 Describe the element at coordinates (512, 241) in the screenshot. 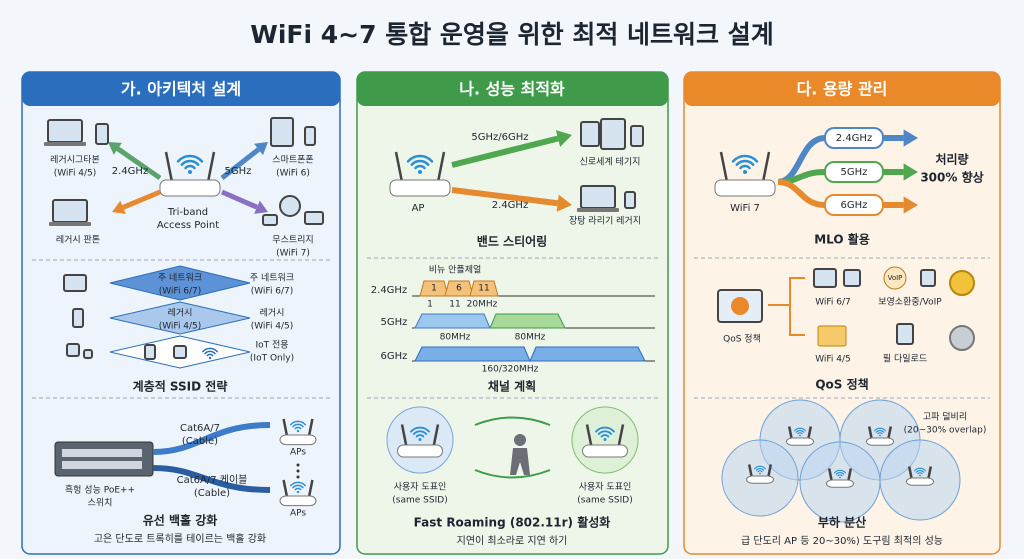

I see `caption: 밴드 스티어링` at that location.